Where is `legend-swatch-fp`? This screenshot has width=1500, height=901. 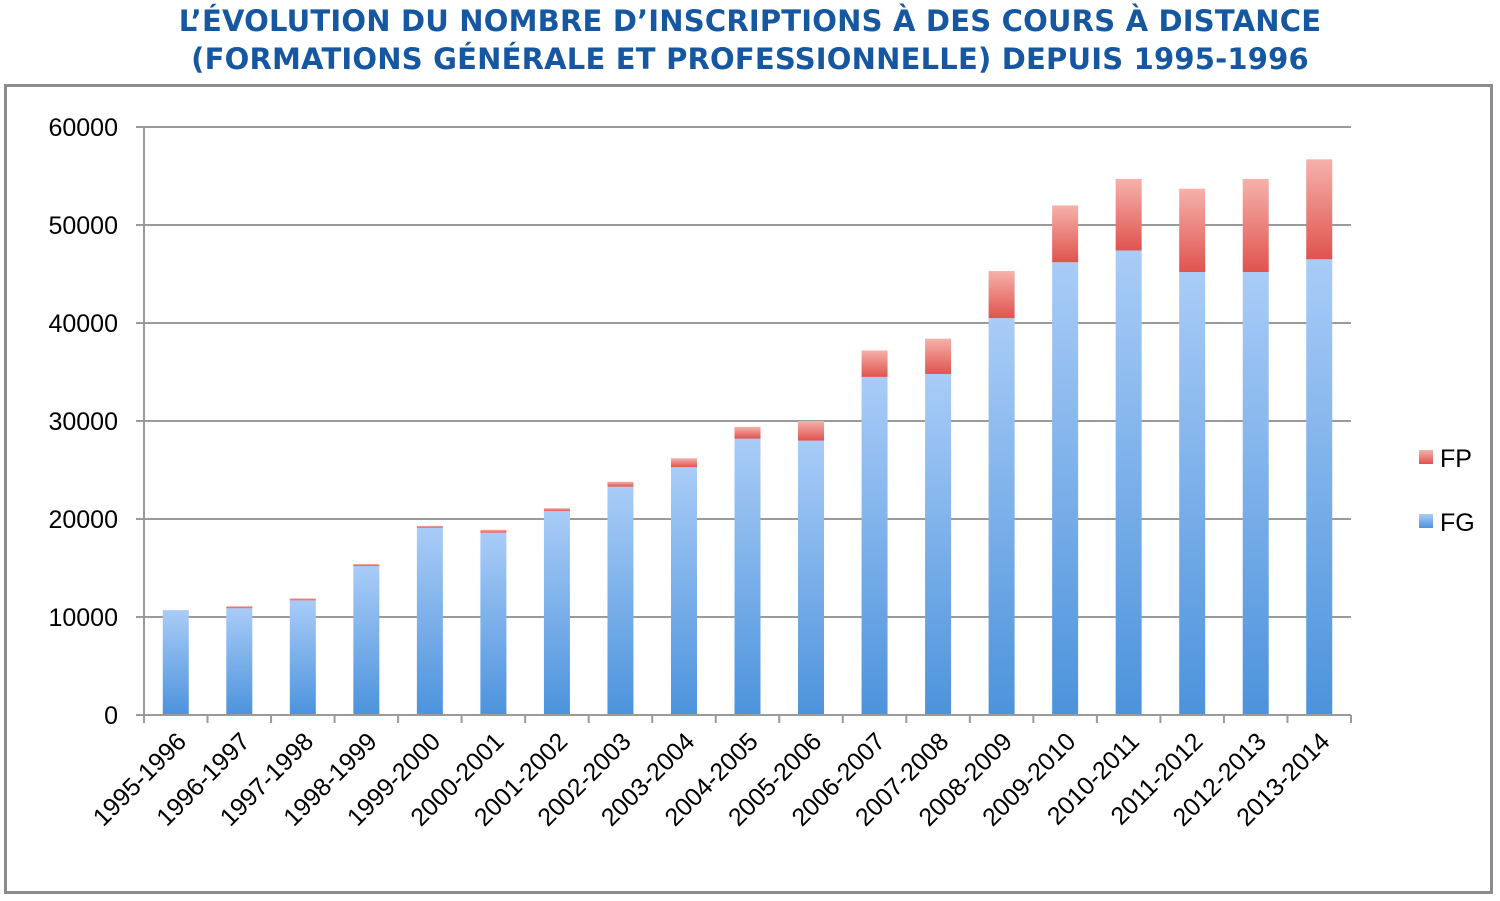
legend-swatch-fp is located at coordinates (1426, 457).